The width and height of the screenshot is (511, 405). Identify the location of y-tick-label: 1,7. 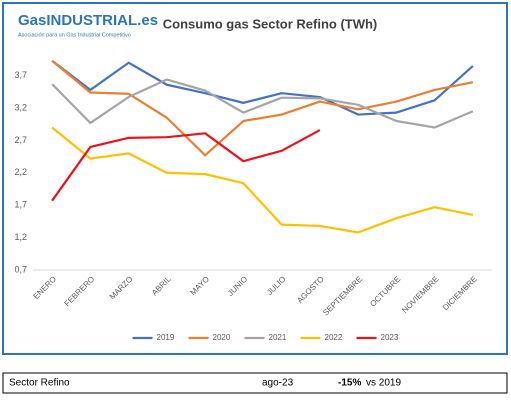
(20, 205).